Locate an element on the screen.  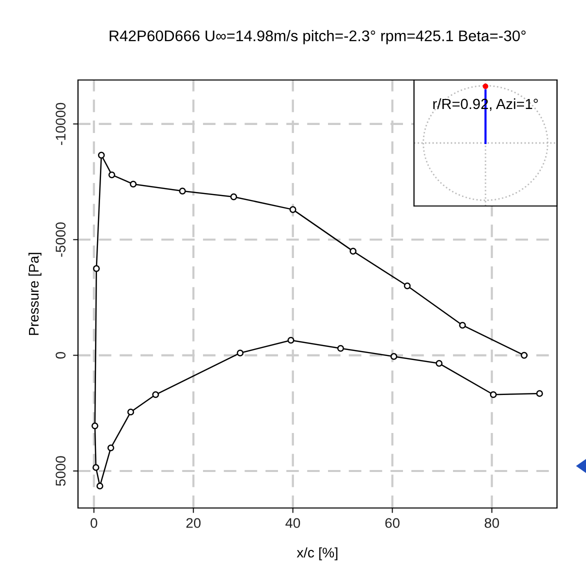
y-tick-label: 0 is located at coordinates (61, 355).